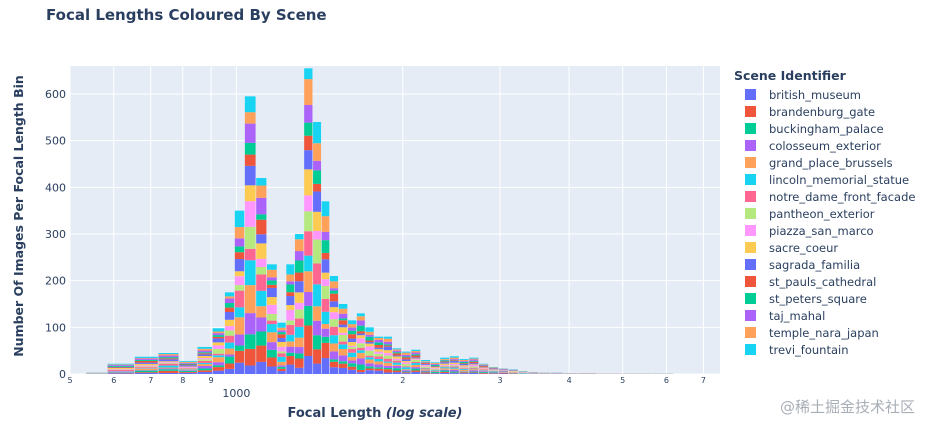 Image resolution: width=927 pixels, height=431 pixels. I want to click on x-tick-label: 4, so click(569, 380).